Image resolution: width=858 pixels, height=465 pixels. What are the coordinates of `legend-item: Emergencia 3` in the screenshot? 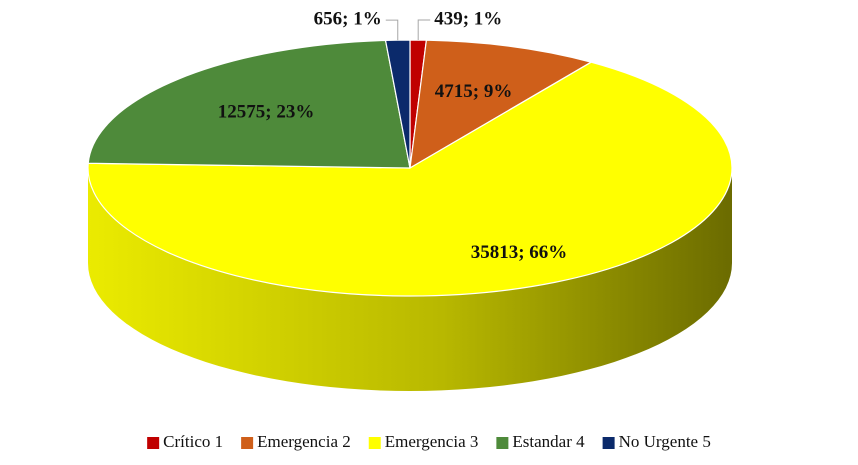 It's located at (423, 441).